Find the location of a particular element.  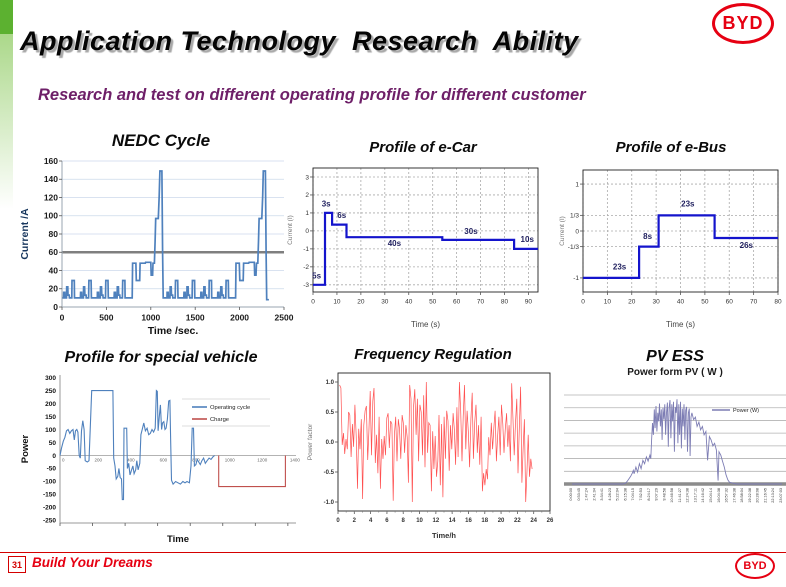

byd-logo-text: BYD is located at coordinates (743, 23).